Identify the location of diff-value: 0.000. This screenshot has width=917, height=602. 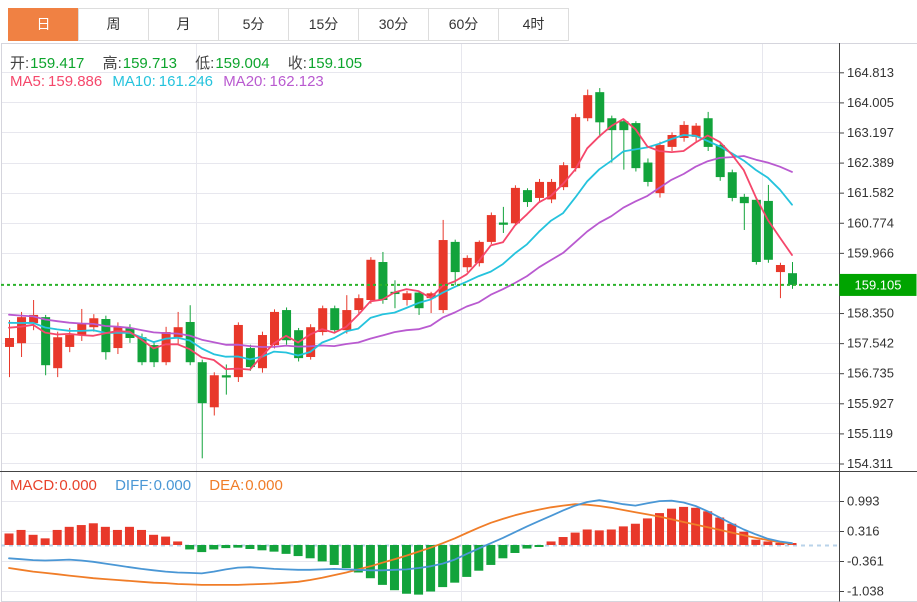
(172, 485).